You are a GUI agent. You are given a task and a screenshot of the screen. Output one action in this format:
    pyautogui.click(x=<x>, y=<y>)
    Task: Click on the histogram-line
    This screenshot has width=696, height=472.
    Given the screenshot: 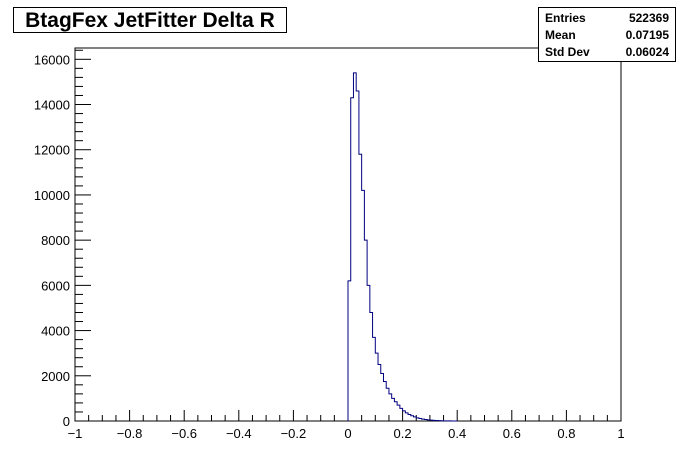 What is the action you would take?
    pyautogui.click(x=402, y=247)
    